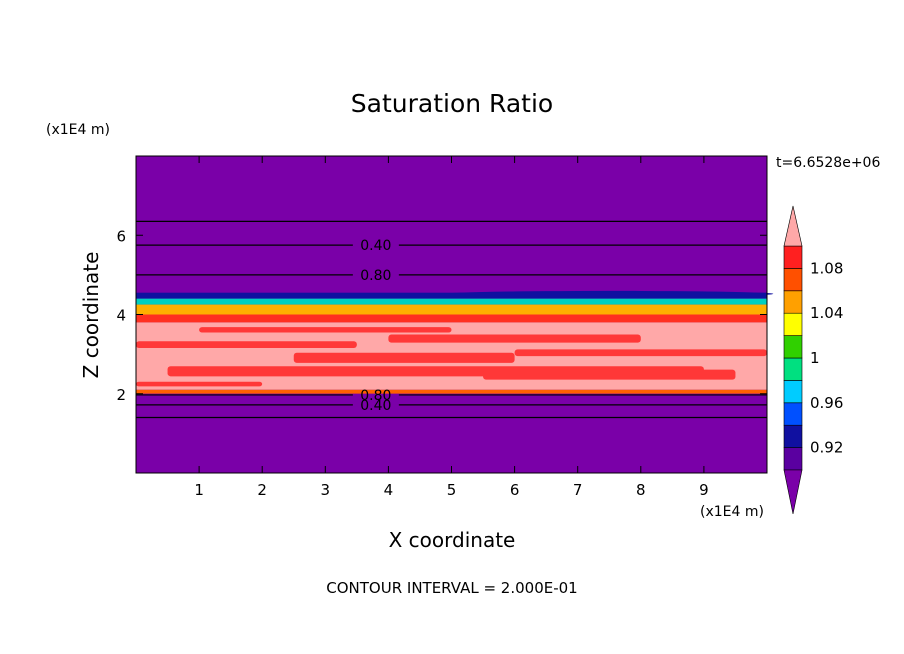 Image resolution: width=904 pixels, height=654 pixels. Describe the element at coordinates (121, 236) in the screenshot. I see `y-tick-label-2: 6` at that location.